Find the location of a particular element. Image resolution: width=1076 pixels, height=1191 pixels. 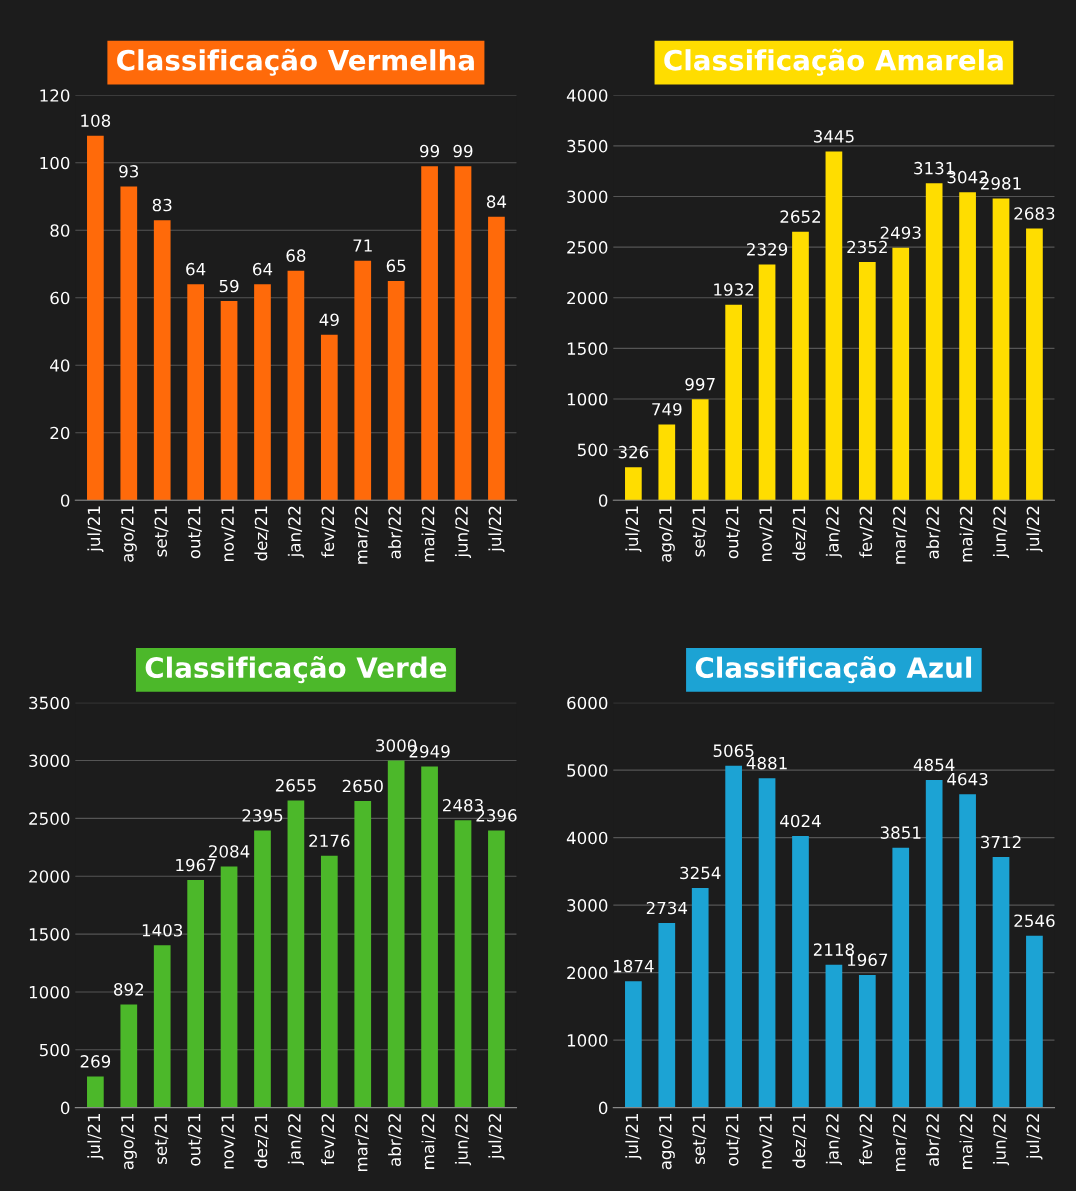

data-label: 49 is located at coordinates (329, 320).